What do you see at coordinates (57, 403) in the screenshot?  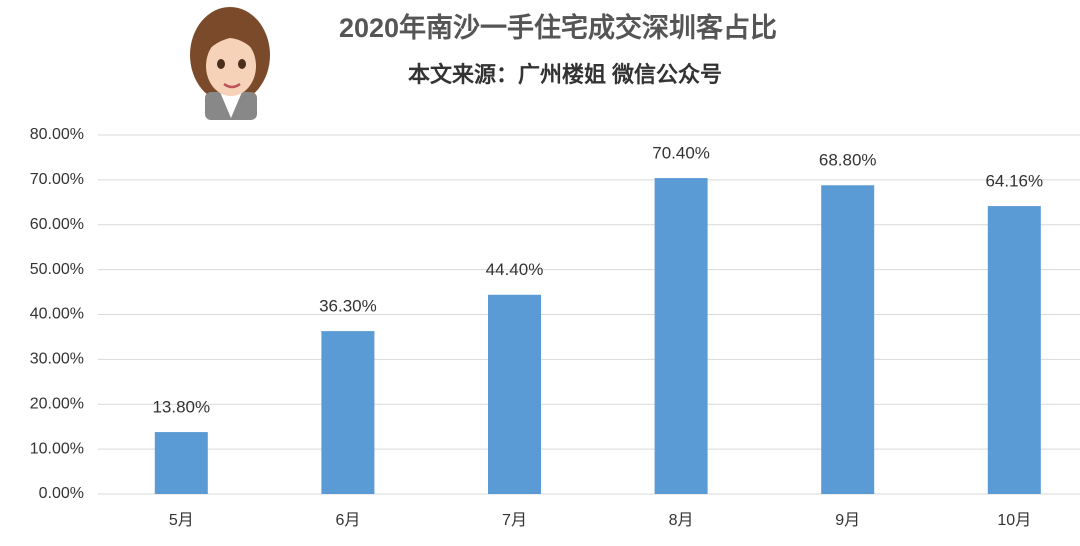 I see `y-tick-label: 20.00%` at bounding box center [57, 403].